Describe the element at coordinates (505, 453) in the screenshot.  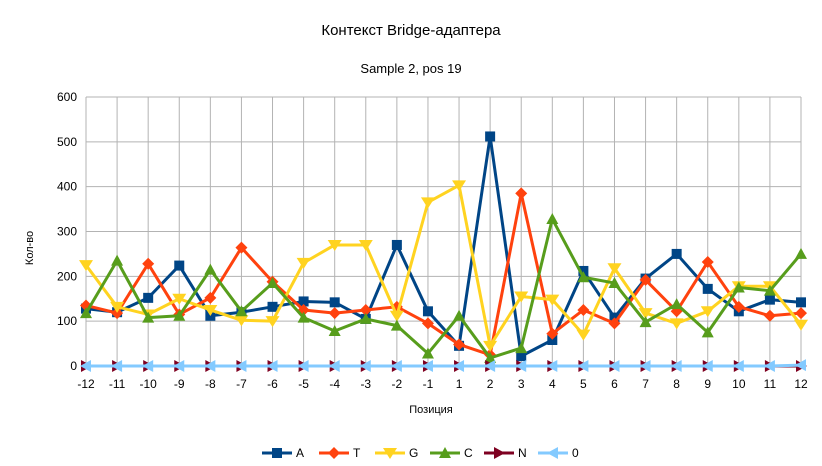
I see `legend-item-N: N` at that location.